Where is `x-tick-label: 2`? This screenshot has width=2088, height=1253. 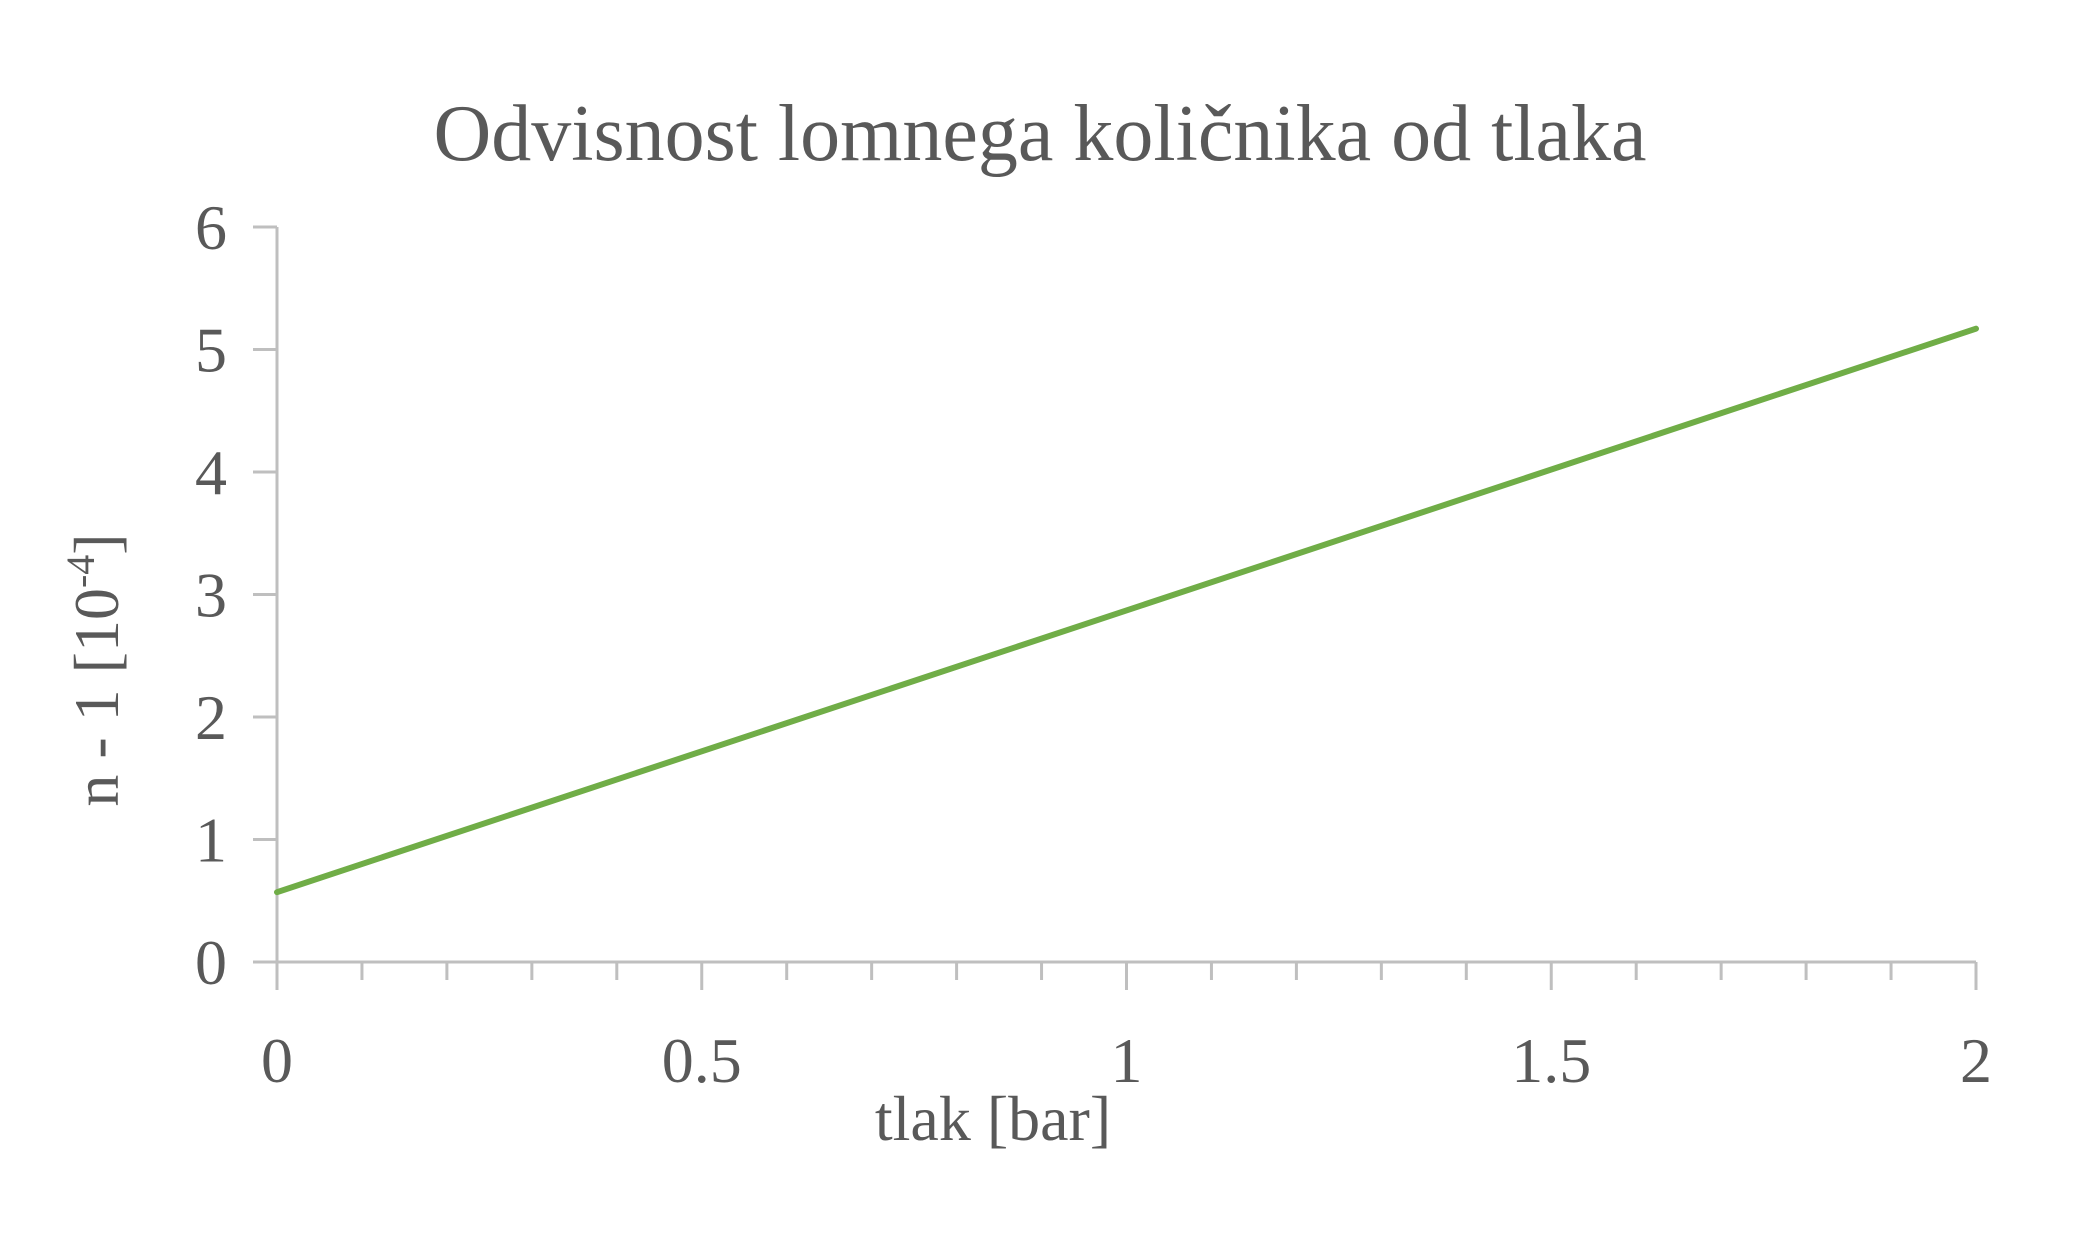
x-tick-label: 2 is located at coordinates (1976, 1060).